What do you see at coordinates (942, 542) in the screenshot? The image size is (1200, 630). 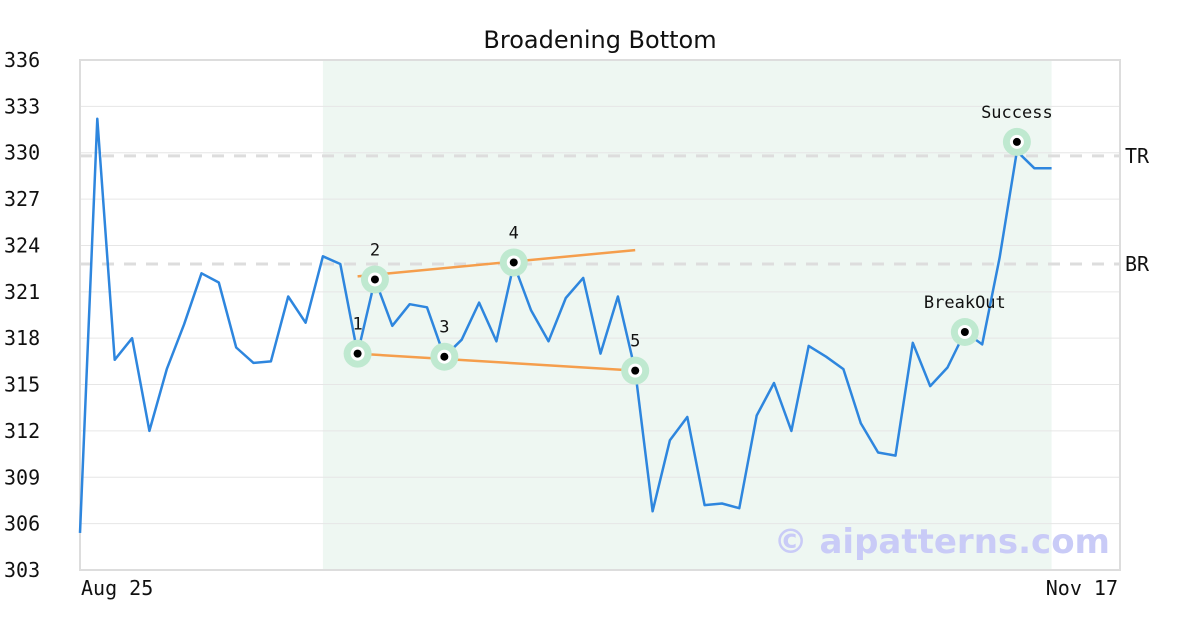 I see `watermark: © aipatterns.com` at bounding box center [942, 542].